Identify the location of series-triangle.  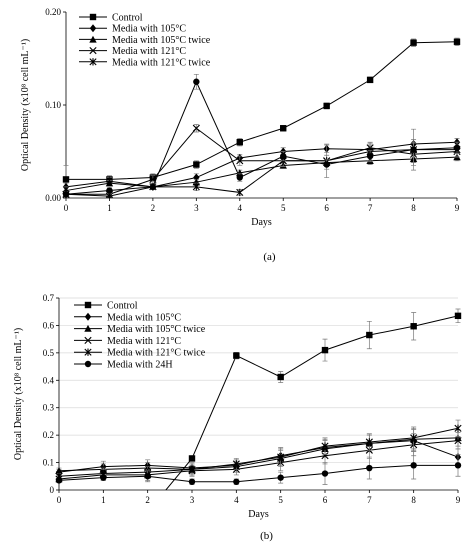
(261, 174).